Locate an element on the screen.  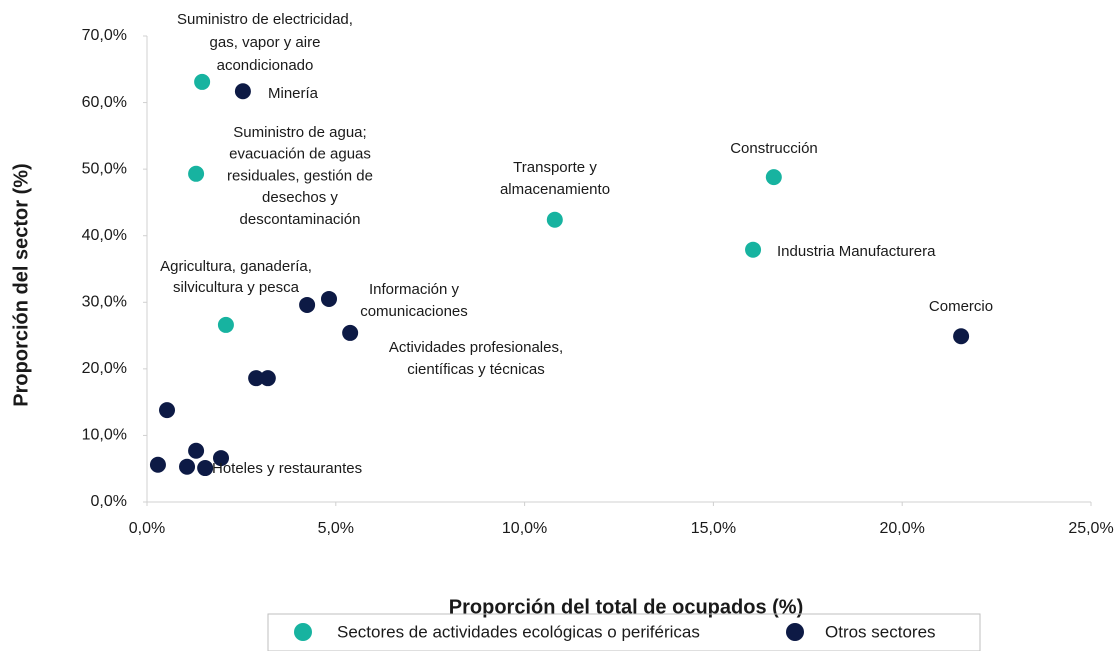
y-tick-label: 0,0% is located at coordinates (109, 501).